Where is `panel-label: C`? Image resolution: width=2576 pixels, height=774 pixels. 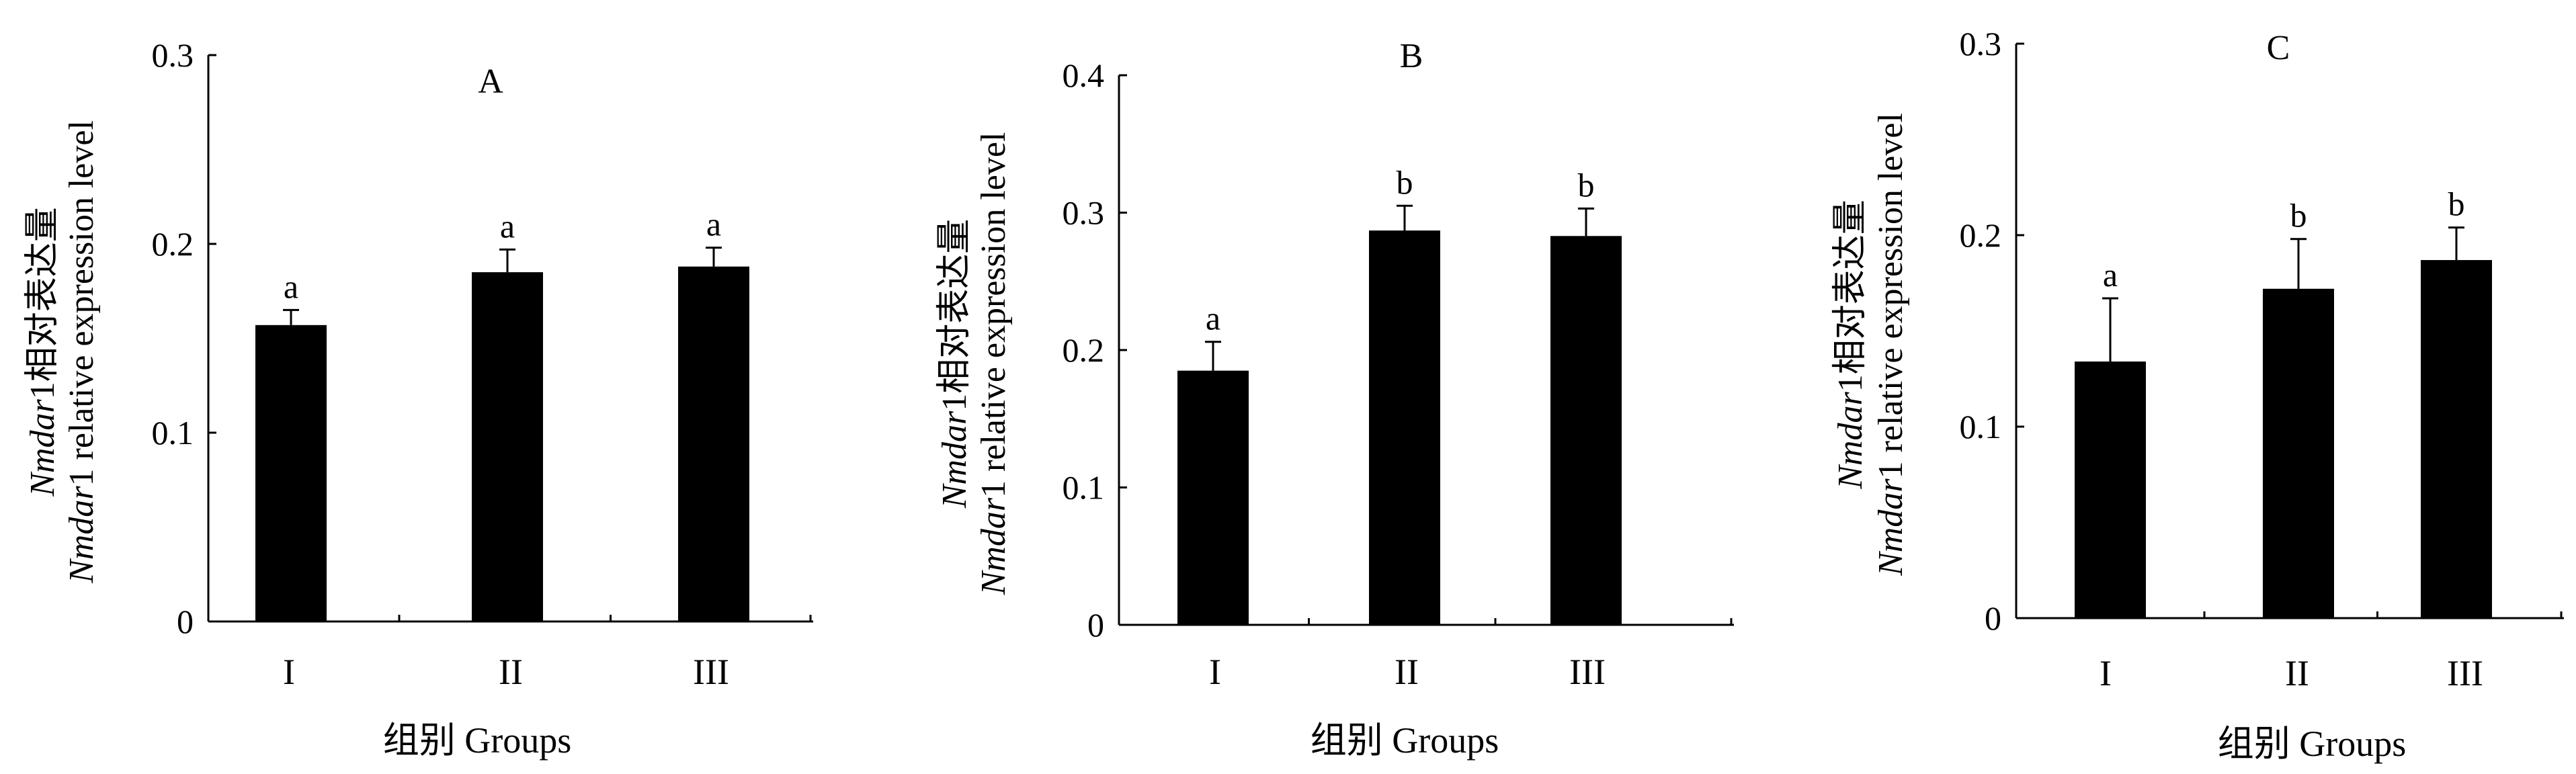
panel-label: C is located at coordinates (2278, 48).